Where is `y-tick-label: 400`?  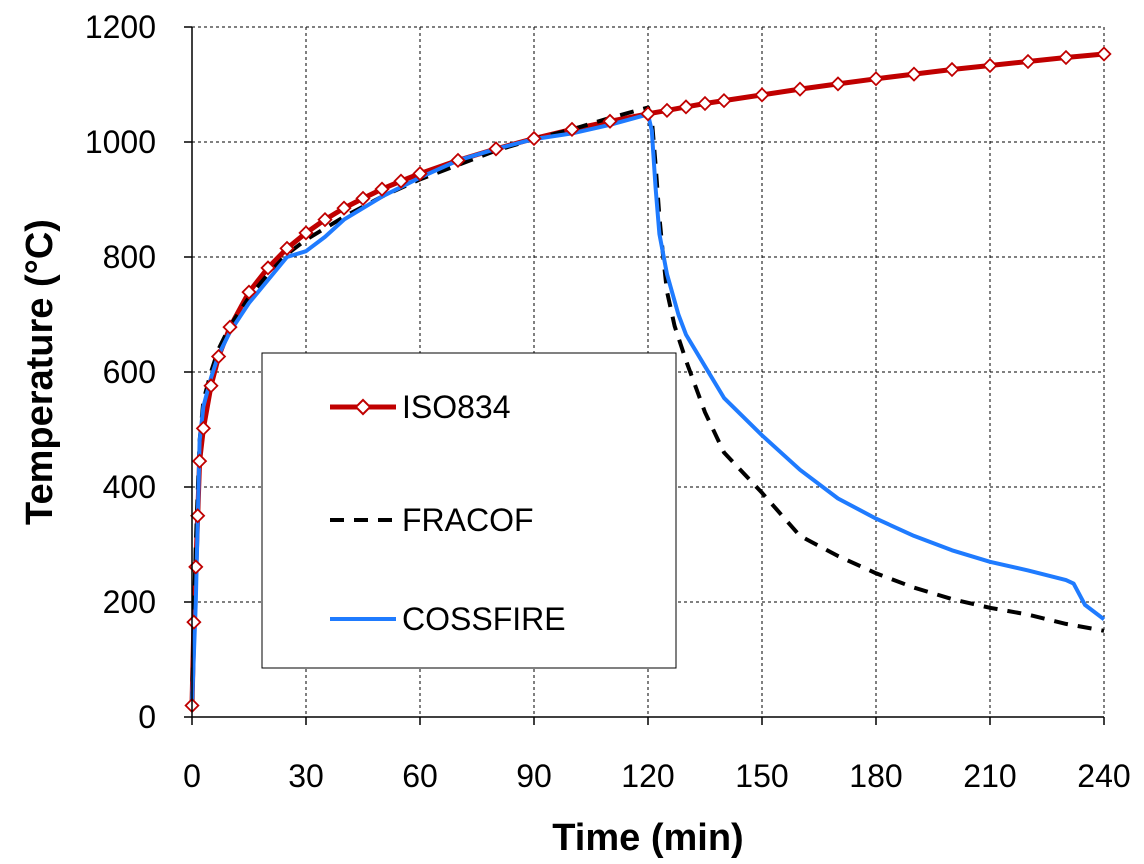 y-tick-label: 400 is located at coordinates (129, 487).